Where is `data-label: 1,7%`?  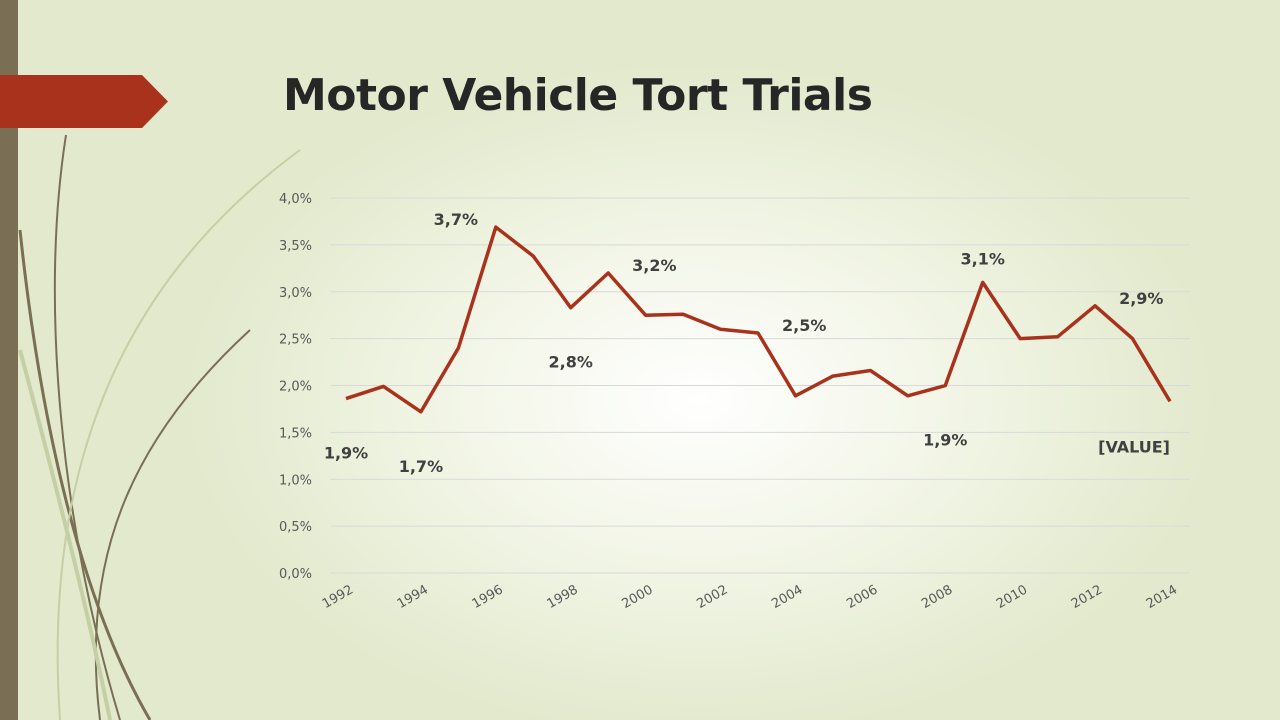
data-label: 1,7% is located at coordinates (421, 466).